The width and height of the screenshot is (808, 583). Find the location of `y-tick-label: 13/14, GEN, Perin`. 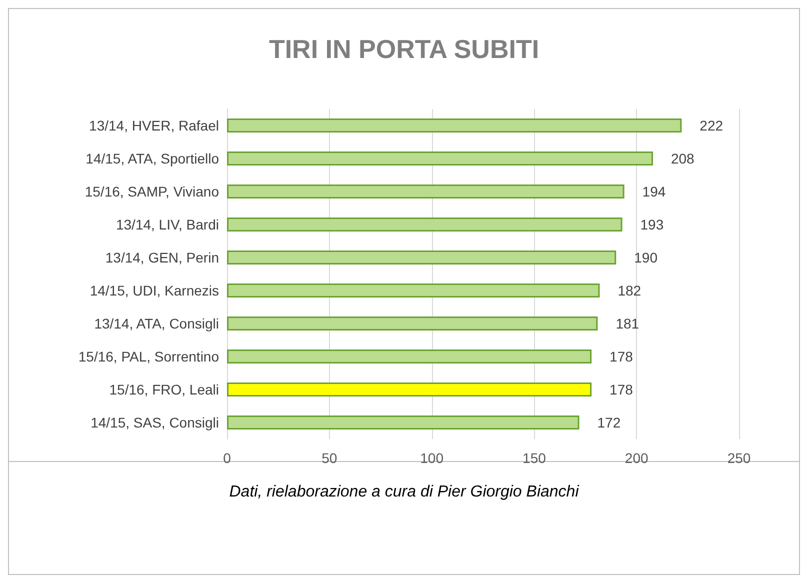

y-tick-label: 13/14, GEN, Perin is located at coordinates (162, 258).